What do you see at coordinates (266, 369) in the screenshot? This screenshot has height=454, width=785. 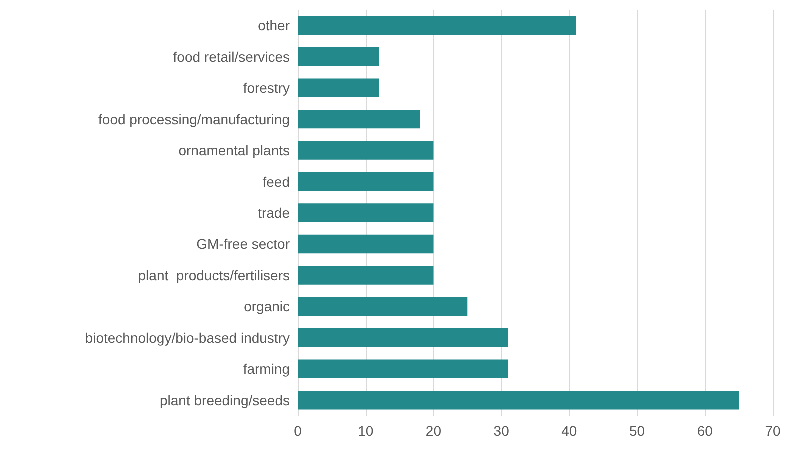 I see `y-tick-label: farming` at bounding box center [266, 369].